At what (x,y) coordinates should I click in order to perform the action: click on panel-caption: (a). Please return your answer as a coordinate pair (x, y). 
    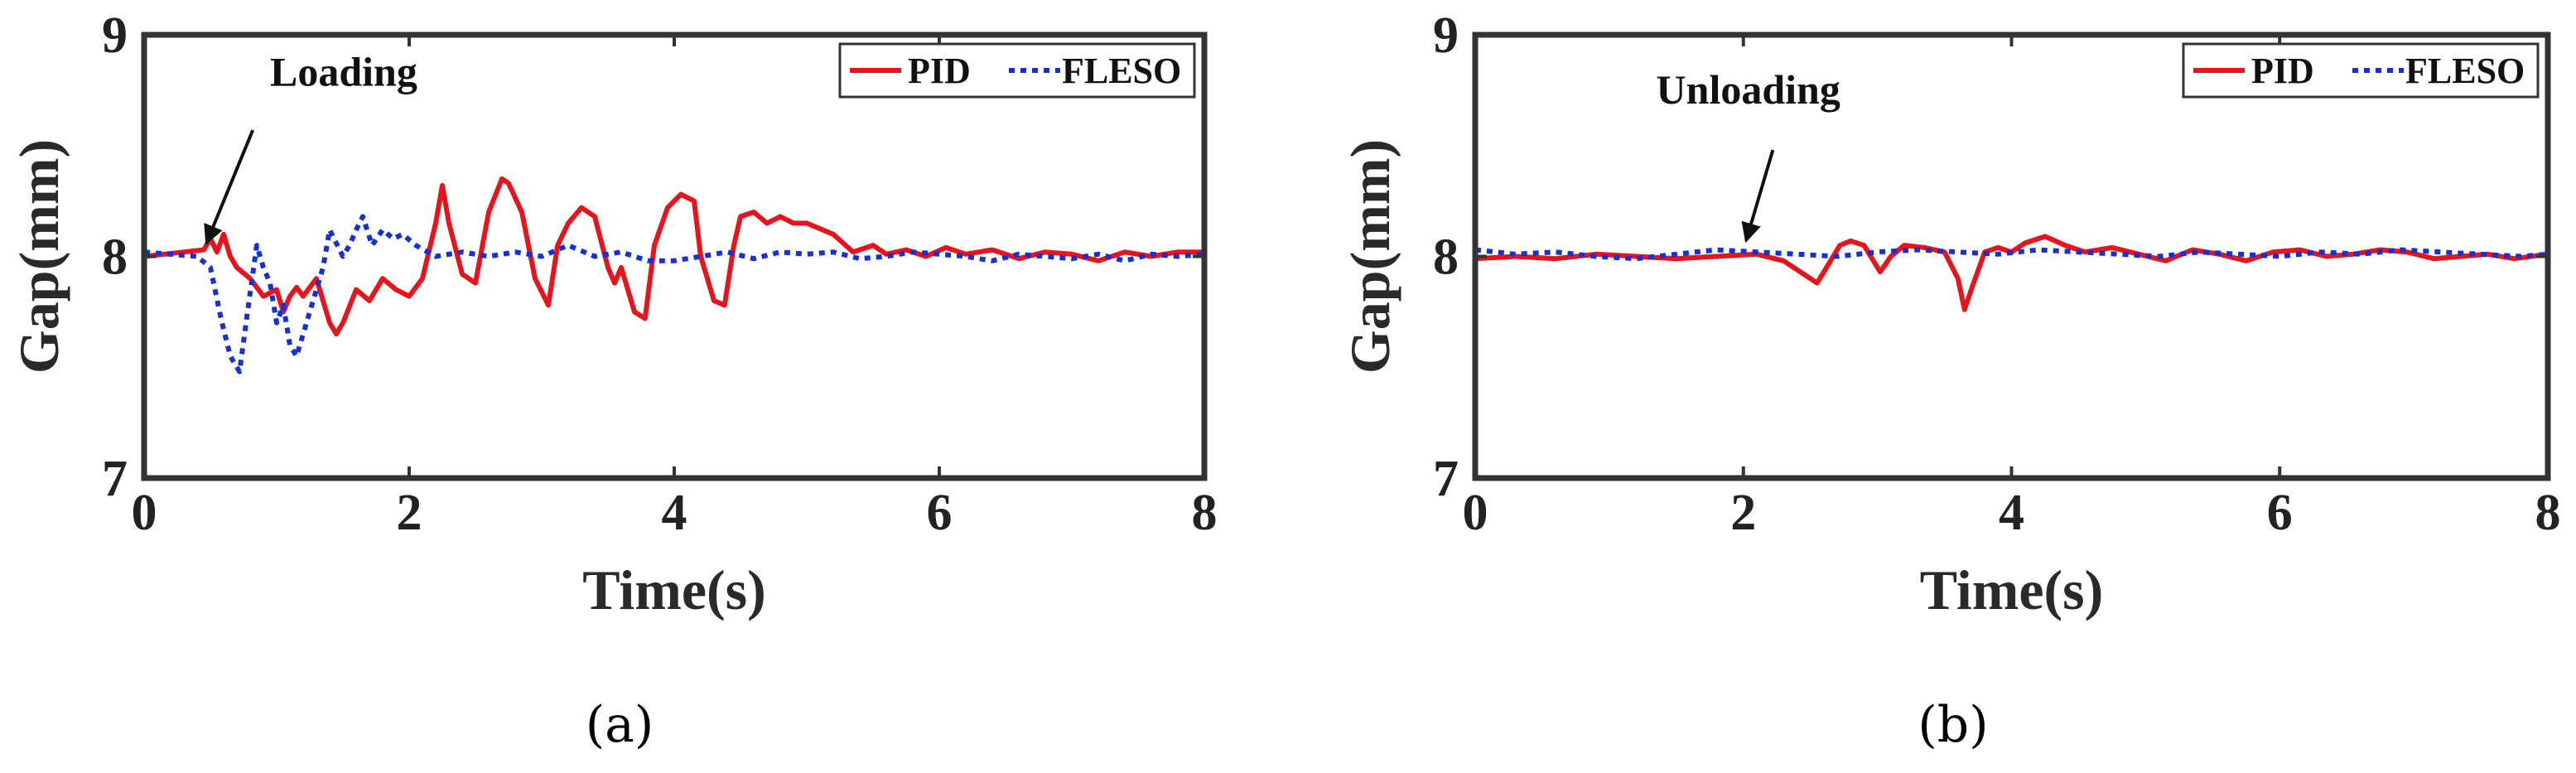
    Looking at the image, I should click on (620, 725).